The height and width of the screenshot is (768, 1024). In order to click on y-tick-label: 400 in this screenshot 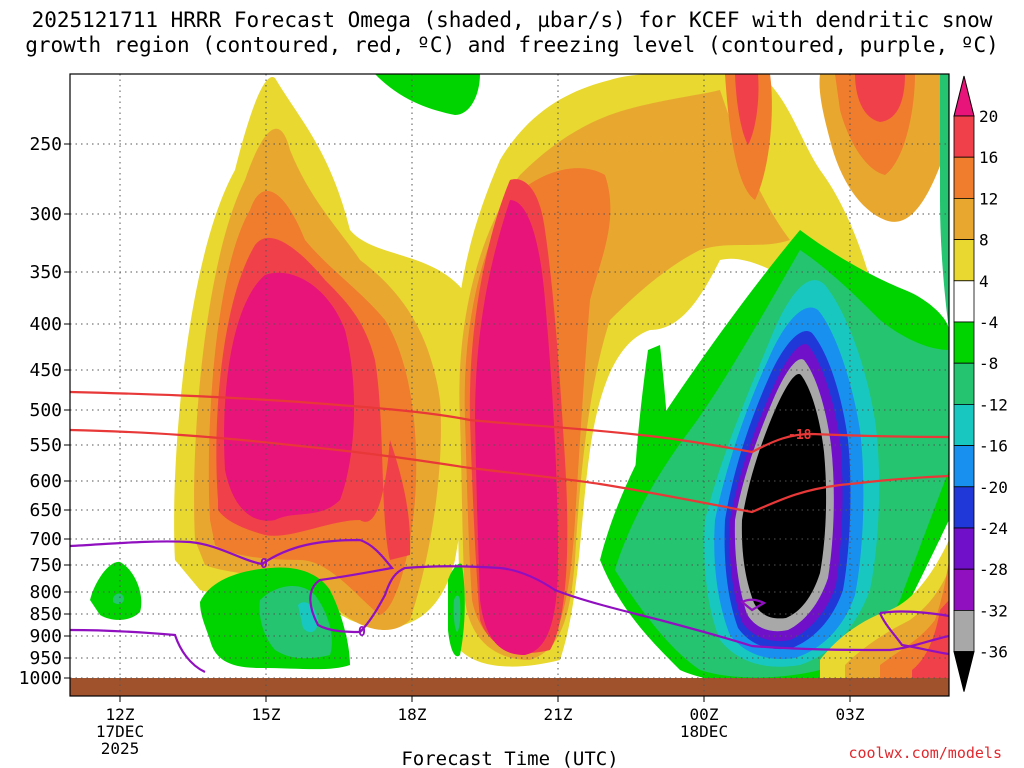, I will do `click(45, 324)`.